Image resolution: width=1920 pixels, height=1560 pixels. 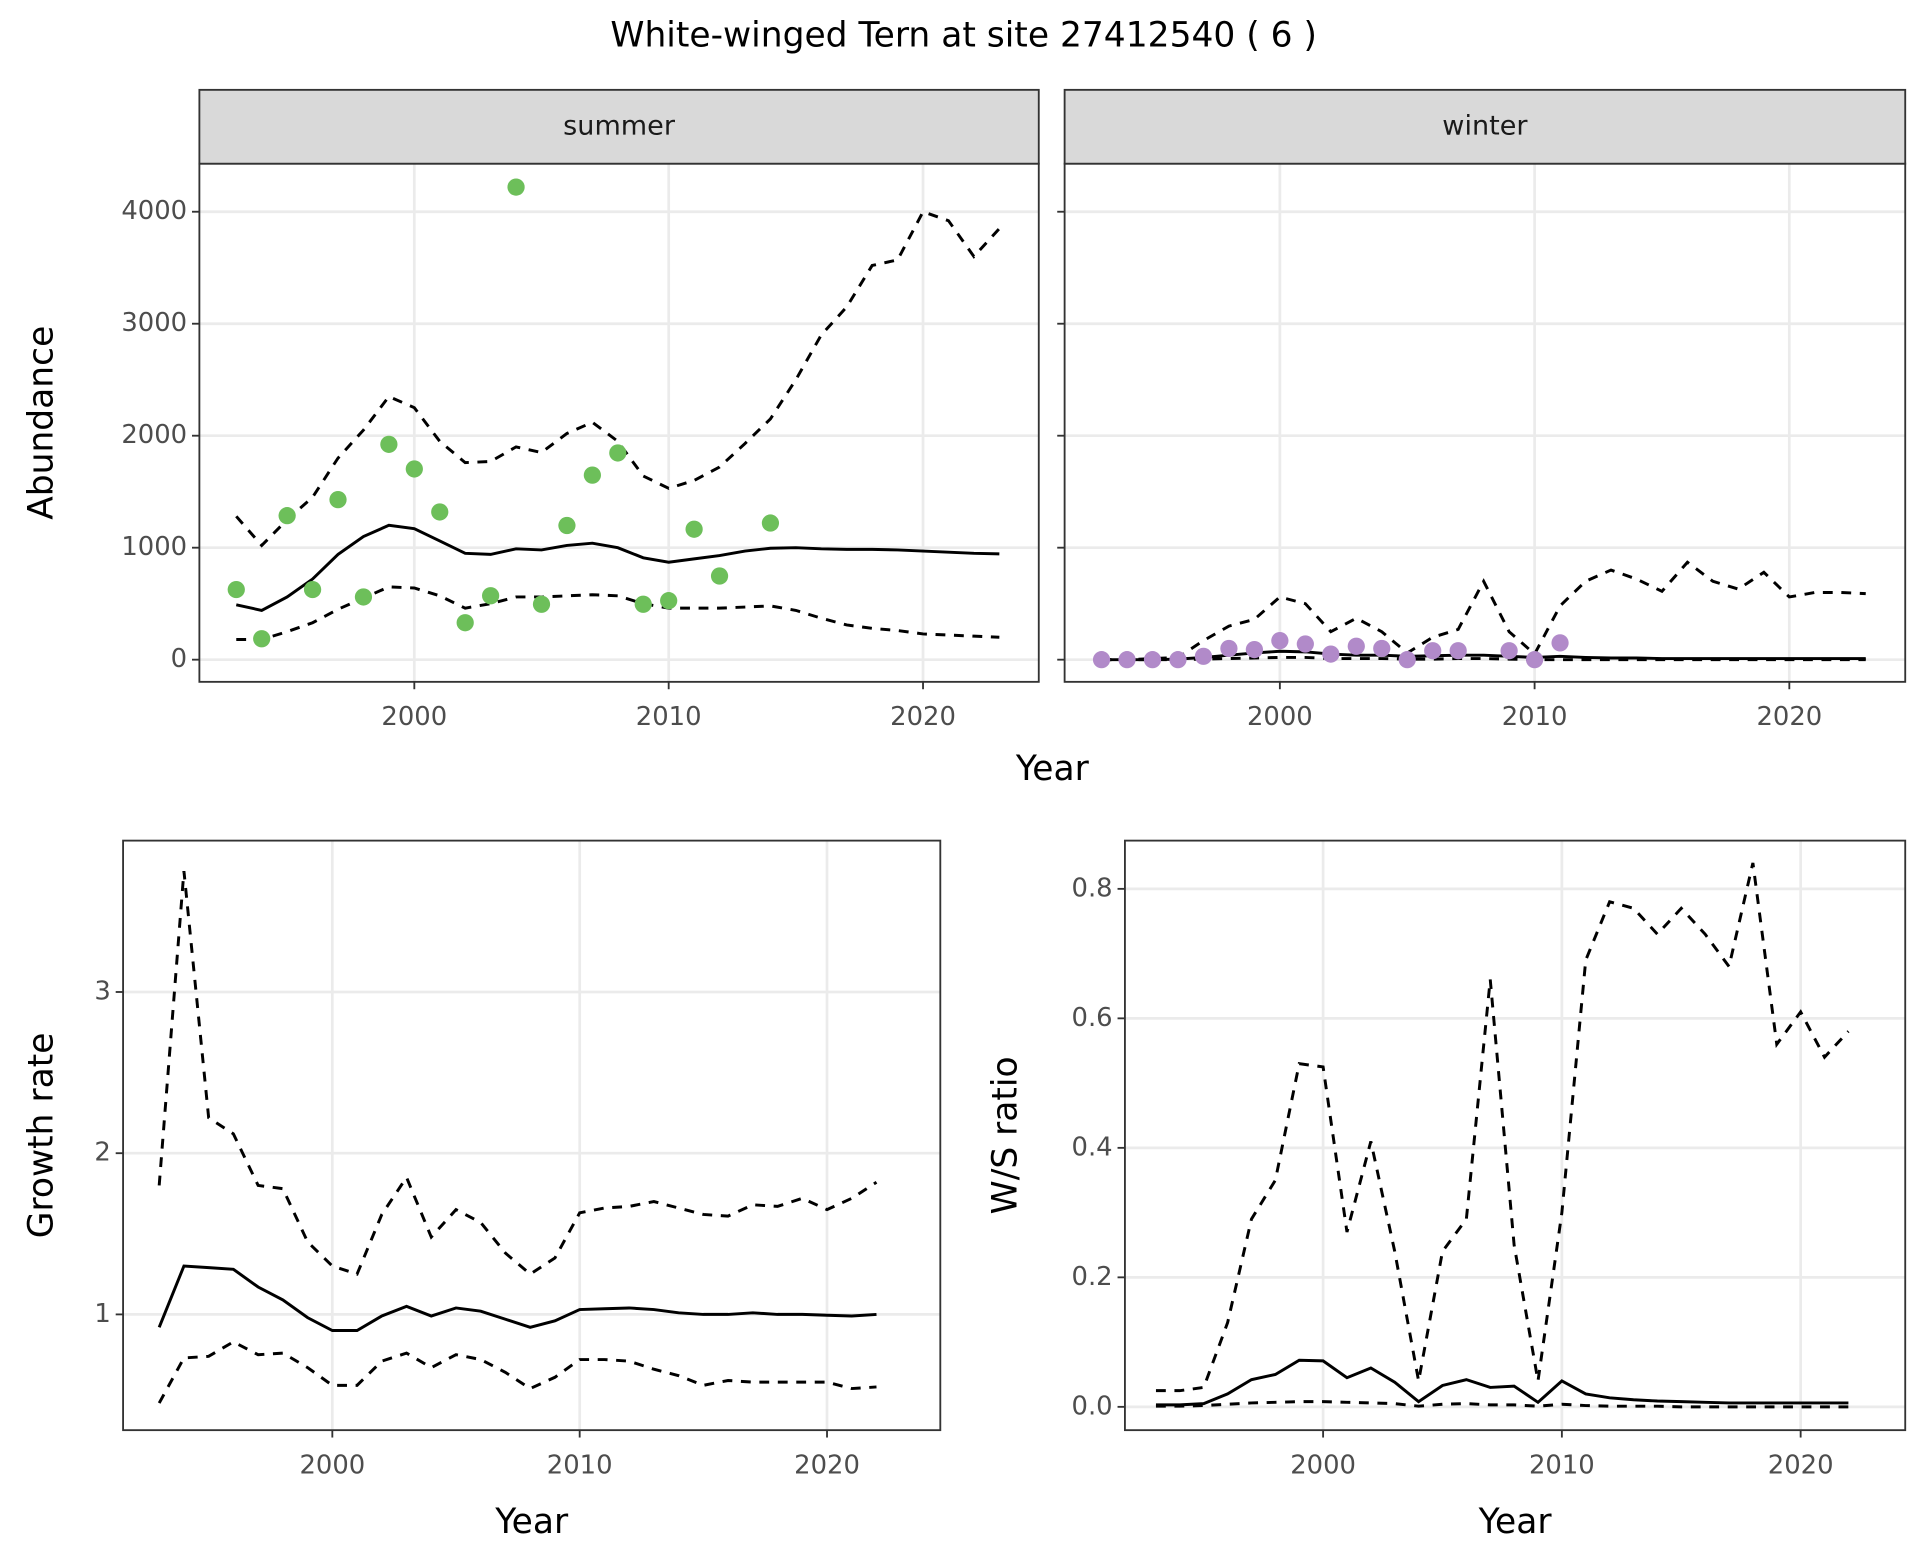 I want to click on y-tick-label: 2, so click(x=102, y=1153).